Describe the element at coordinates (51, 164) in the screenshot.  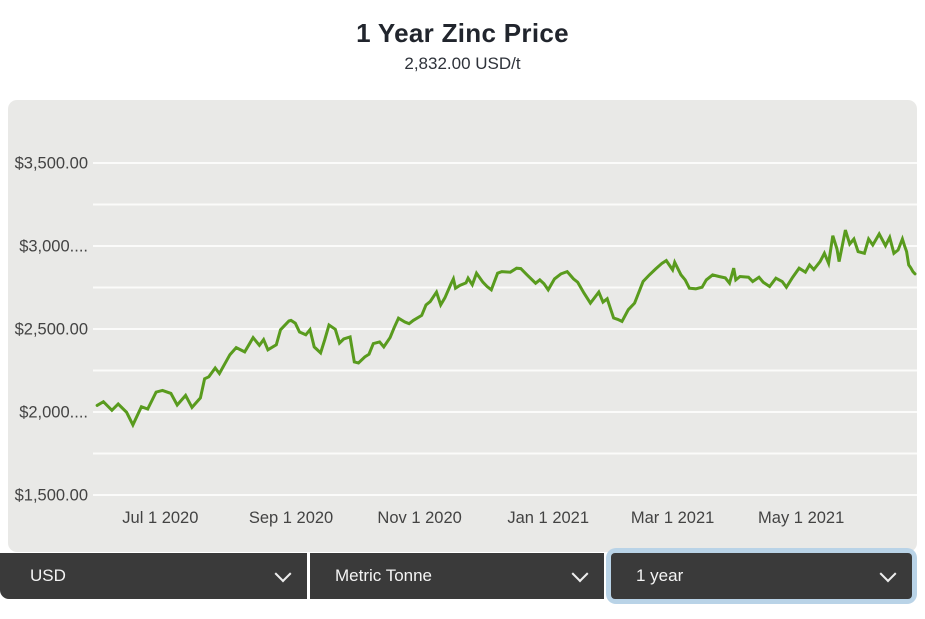
I see `y-axis-label: $3,500.00` at that location.